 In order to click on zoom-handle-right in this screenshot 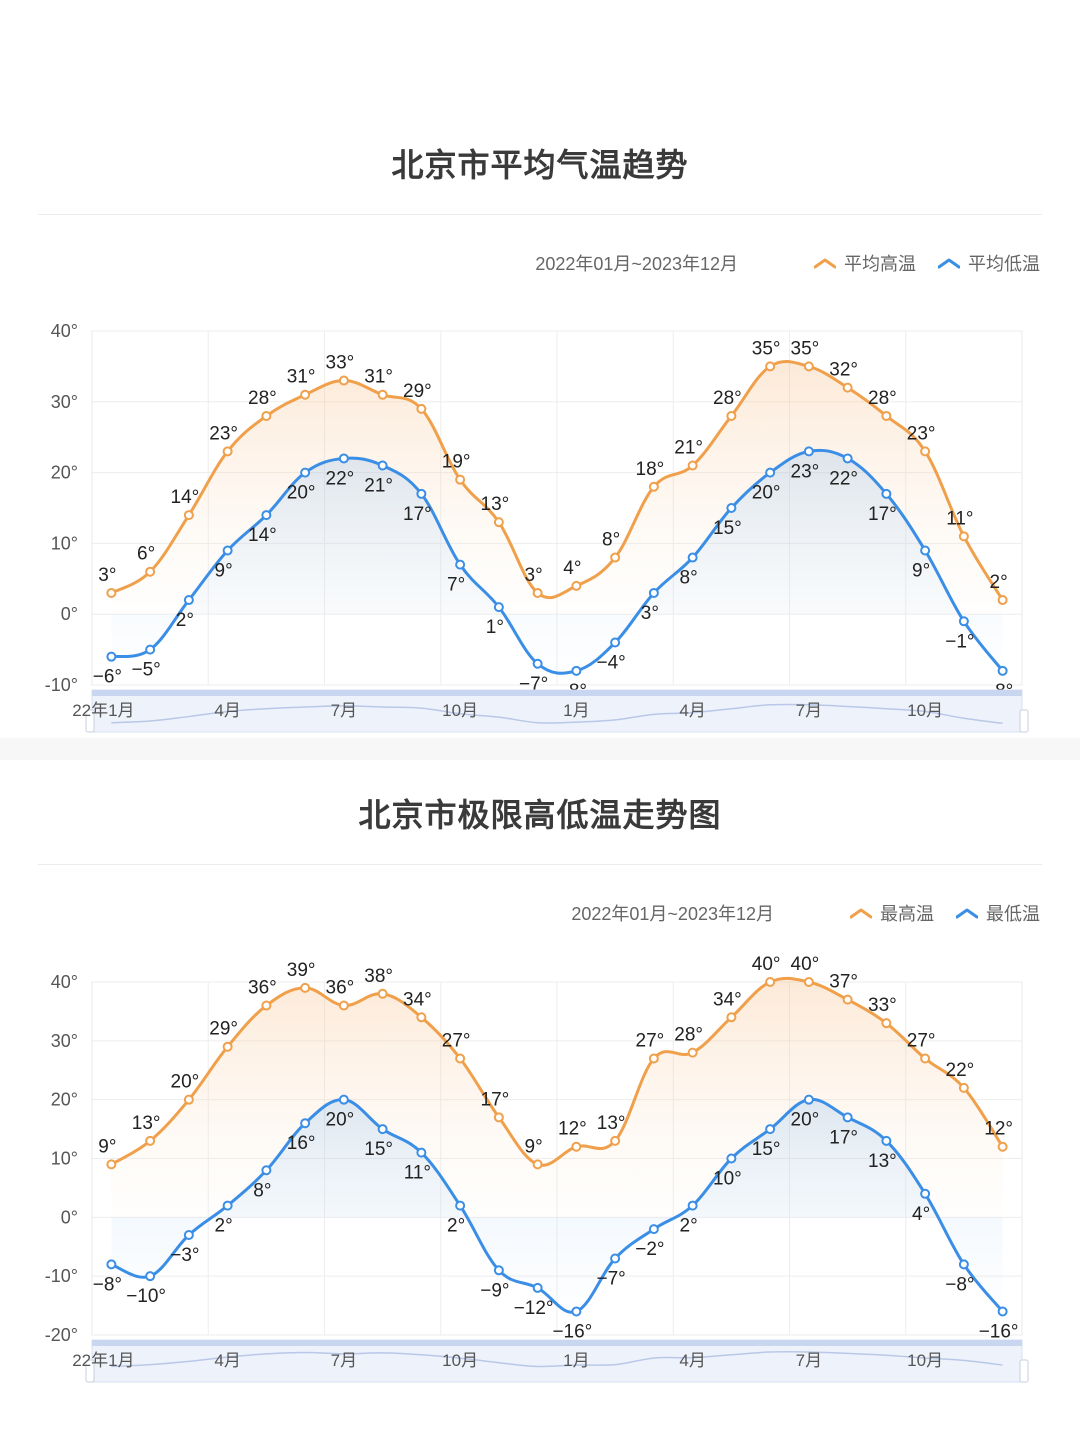, I will do `click(1024, 721)`.